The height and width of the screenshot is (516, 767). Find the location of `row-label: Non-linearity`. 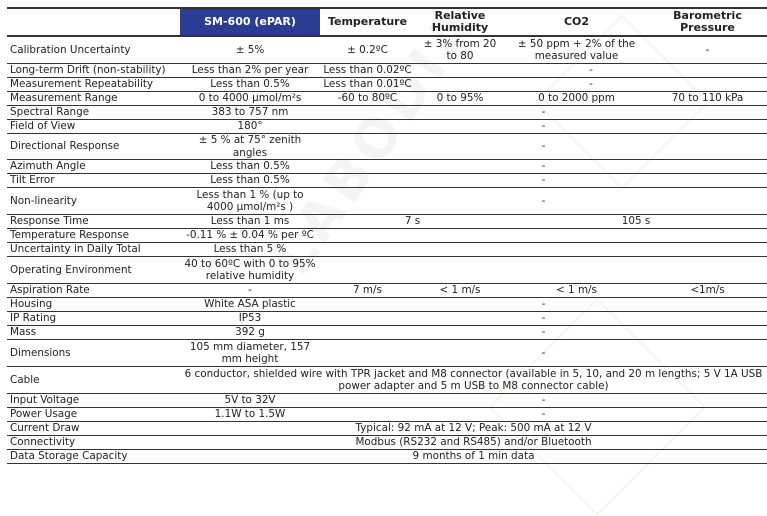

row-label: Non-linearity is located at coordinates (93, 201).